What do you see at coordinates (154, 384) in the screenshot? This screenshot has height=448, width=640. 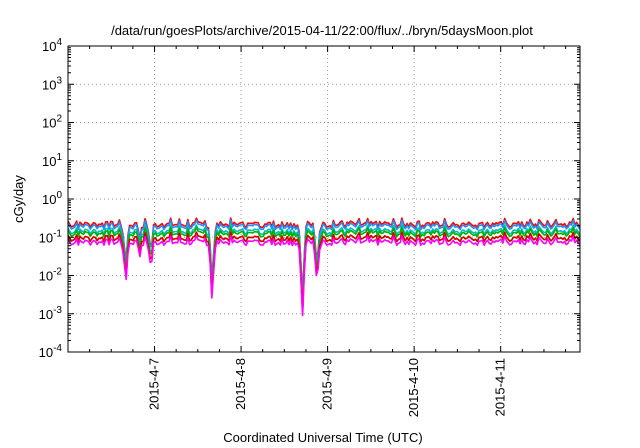 I see `x-tick-label: 2015-4-7` at bounding box center [154, 384].